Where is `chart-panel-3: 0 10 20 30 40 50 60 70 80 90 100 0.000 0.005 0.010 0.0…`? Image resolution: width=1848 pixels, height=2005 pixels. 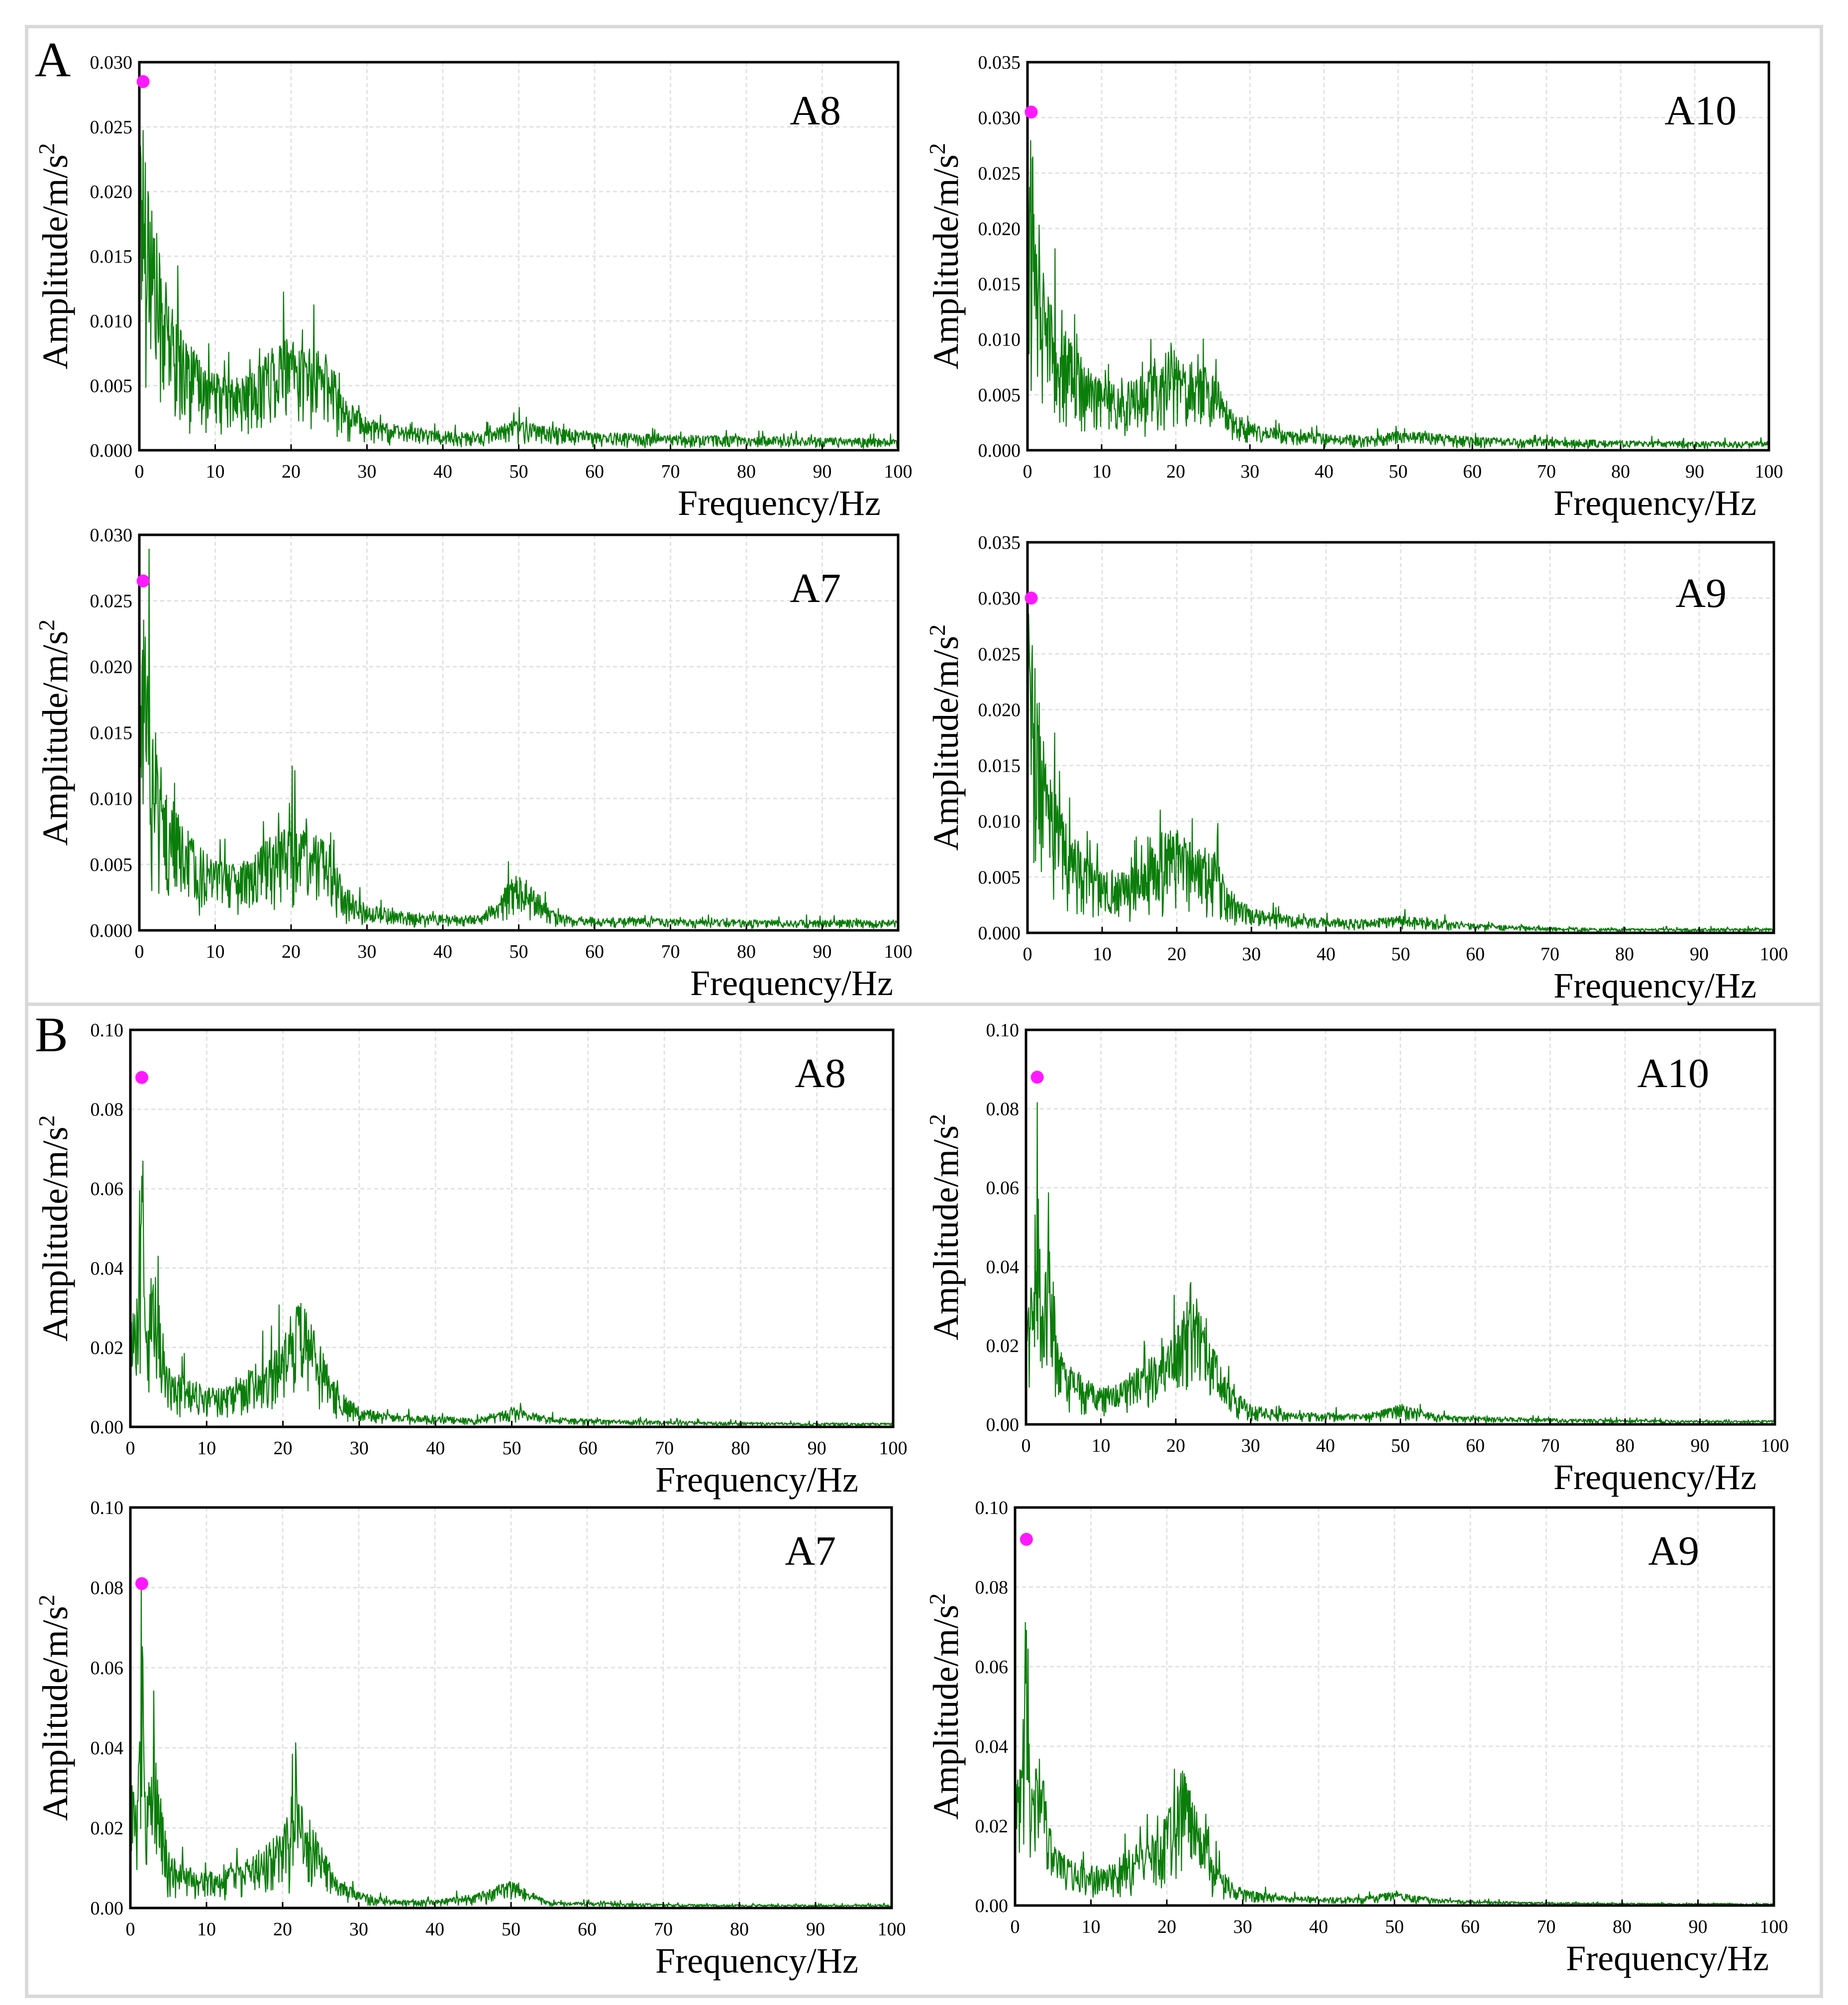
chart-panel-3: 0 10 20 30 40 50 60 70 80 90 100 0.000 0.005 0.010 0.0… is located at coordinates (474, 764).